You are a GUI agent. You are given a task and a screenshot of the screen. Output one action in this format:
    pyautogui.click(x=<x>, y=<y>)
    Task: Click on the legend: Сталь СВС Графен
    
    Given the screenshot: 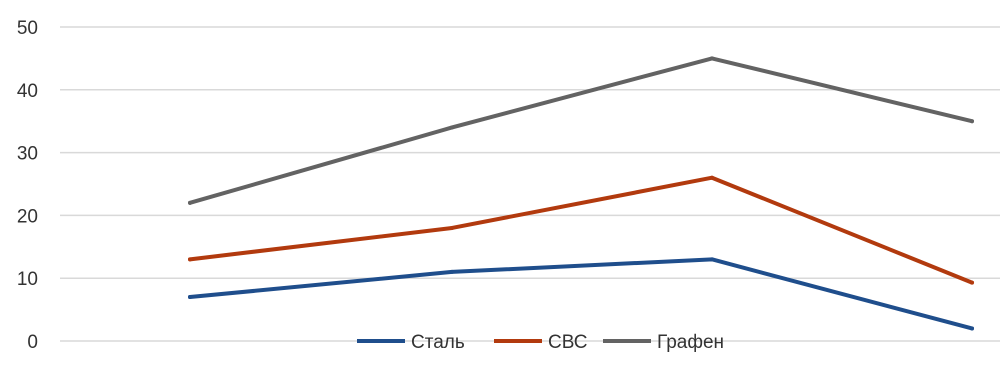 What is the action you would take?
    pyautogui.click(x=540, y=342)
    